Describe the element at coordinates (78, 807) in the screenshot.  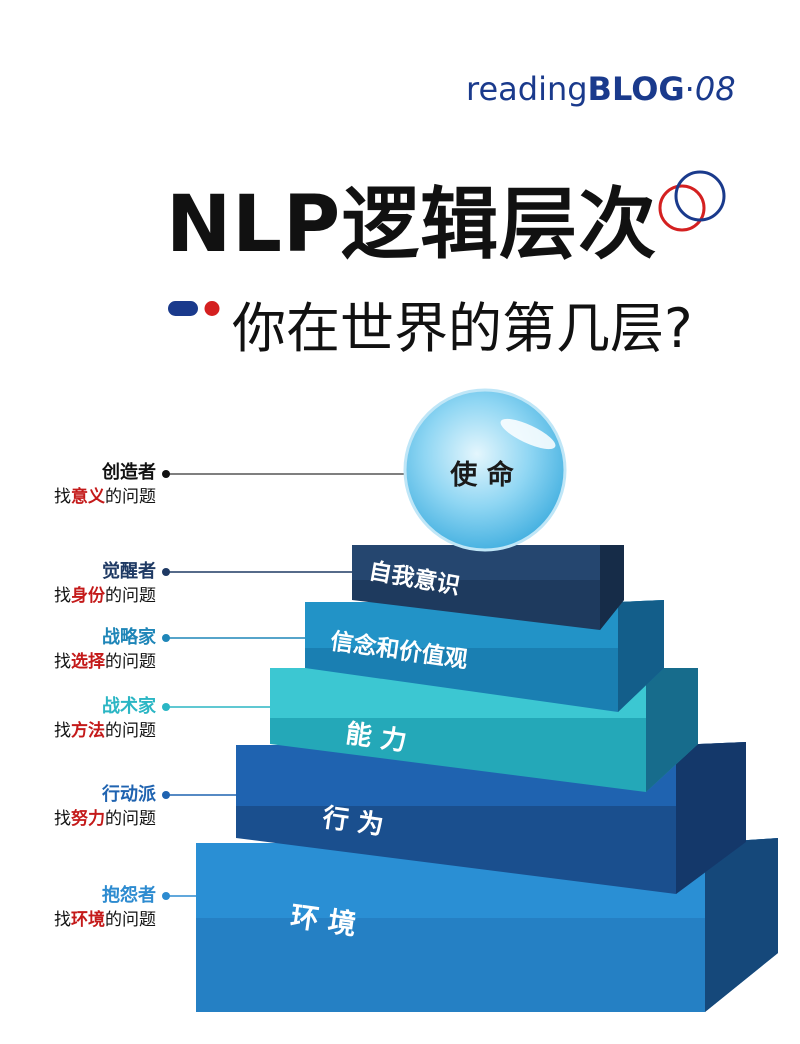
I see `level-role-5: 行动派 找努力的问题` at that location.